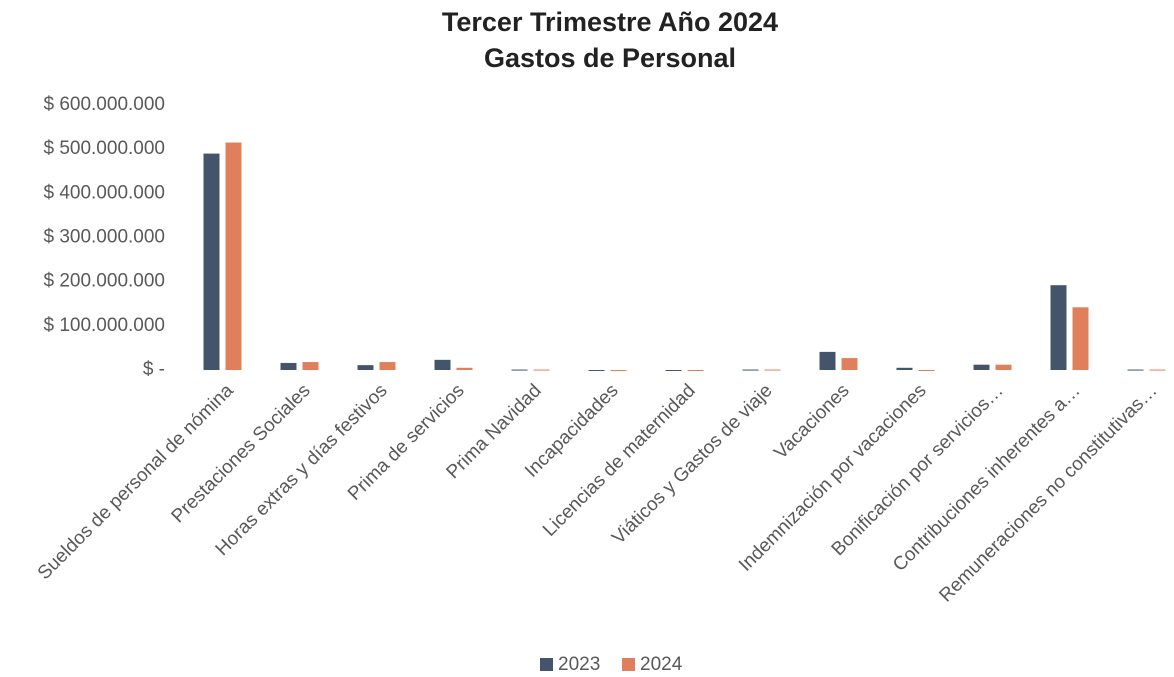 This screenshot has width=1174, height=677. Describe the element at coordinates (154, 369) in the screenshot. I see `y-tick-label: $ -` at that location.